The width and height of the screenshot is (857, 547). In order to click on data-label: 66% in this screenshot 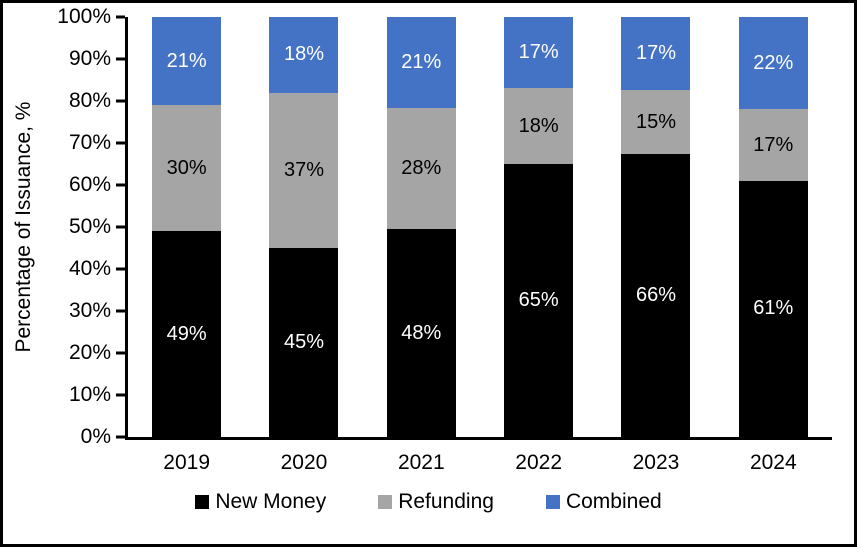, I will do `click(655, 295)`.